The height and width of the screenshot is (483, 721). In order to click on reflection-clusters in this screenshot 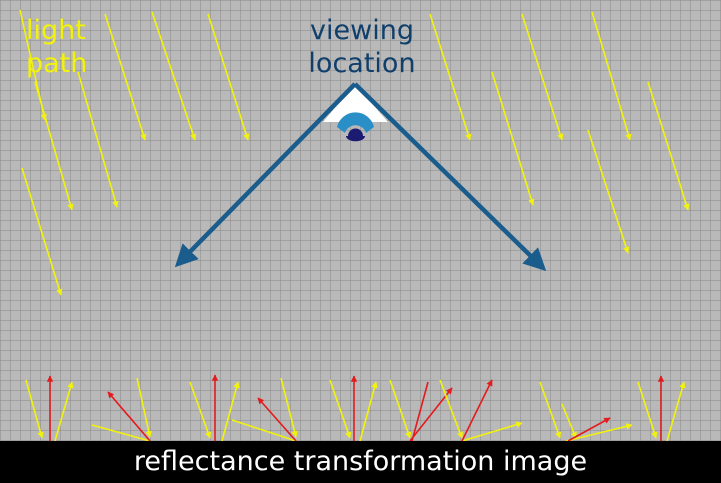, I will do `click(355, 408)`.